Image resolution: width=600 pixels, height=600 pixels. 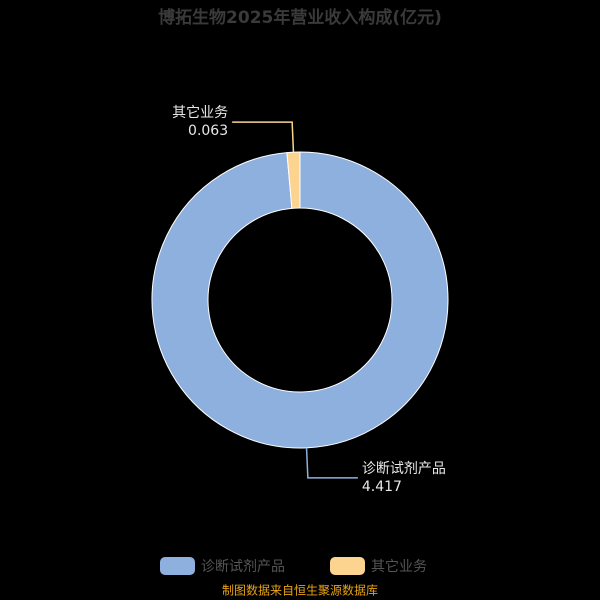 What do you see at coordinates (200, 112) in the screenshot?
I see `data-label-name: 其它业务` at bounding box center [200, 112].